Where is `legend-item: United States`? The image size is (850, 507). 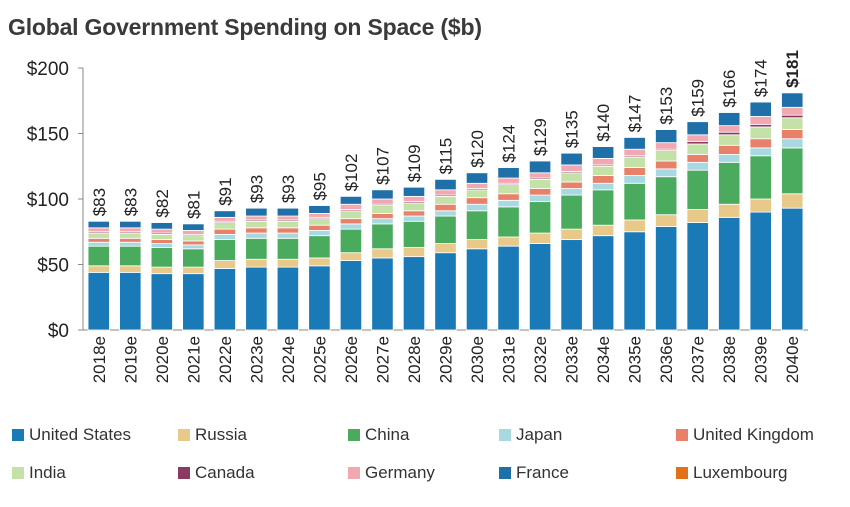
legend-item: United States is located at coordinates (71, 435).